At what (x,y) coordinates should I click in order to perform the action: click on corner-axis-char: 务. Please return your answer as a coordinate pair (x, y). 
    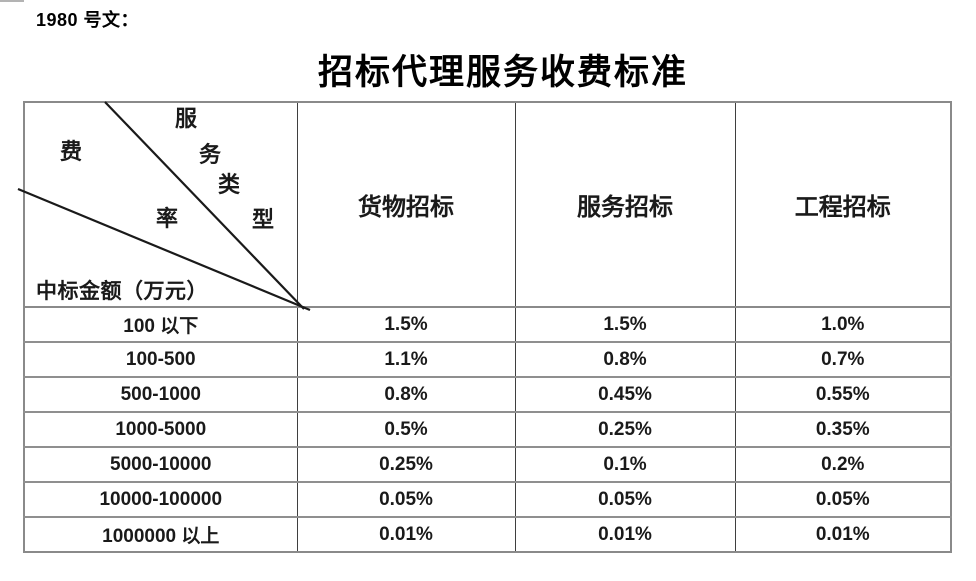
    Looking at the image, I should click on (210, 154).